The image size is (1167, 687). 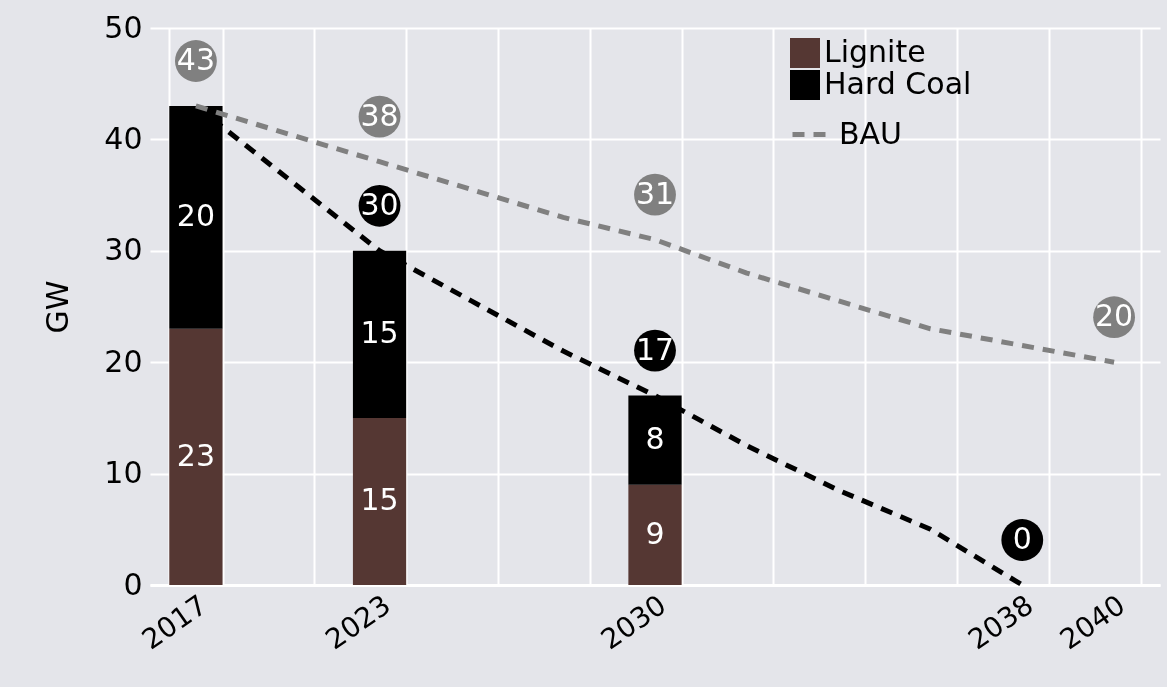 I want to click on legend-label: BAU, so click(x=871, y=133).